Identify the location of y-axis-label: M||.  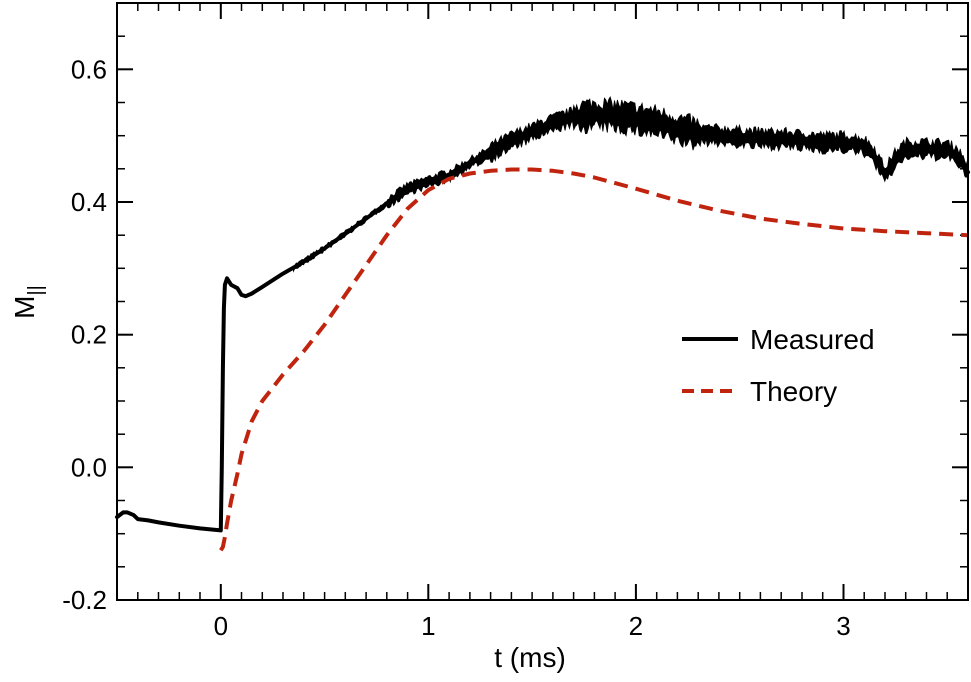
(28, 302).